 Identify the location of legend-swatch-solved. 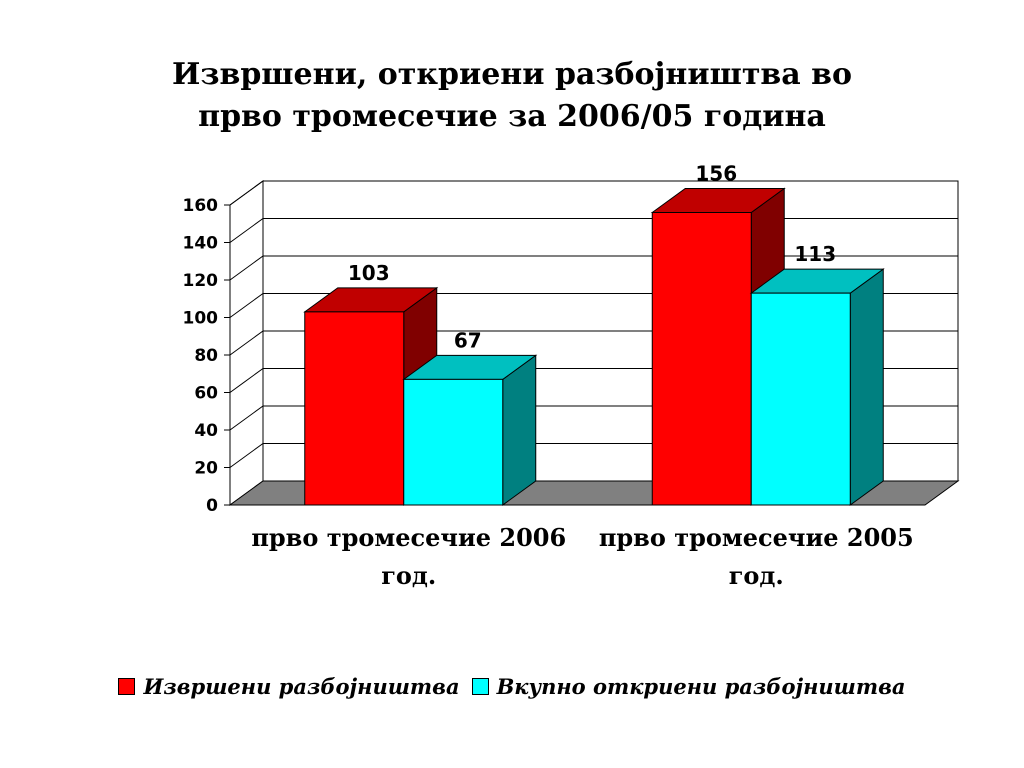
(480, 686).